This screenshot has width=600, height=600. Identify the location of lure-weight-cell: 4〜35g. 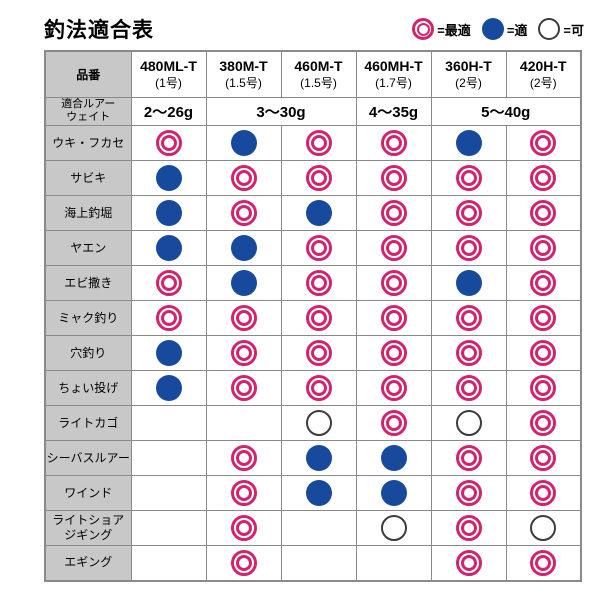
(393, 111).